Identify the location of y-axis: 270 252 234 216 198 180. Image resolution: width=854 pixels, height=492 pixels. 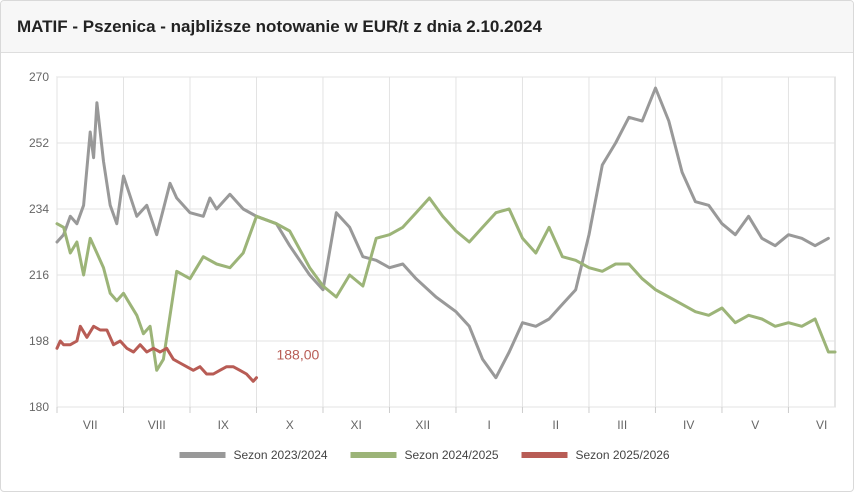
(39, 242).